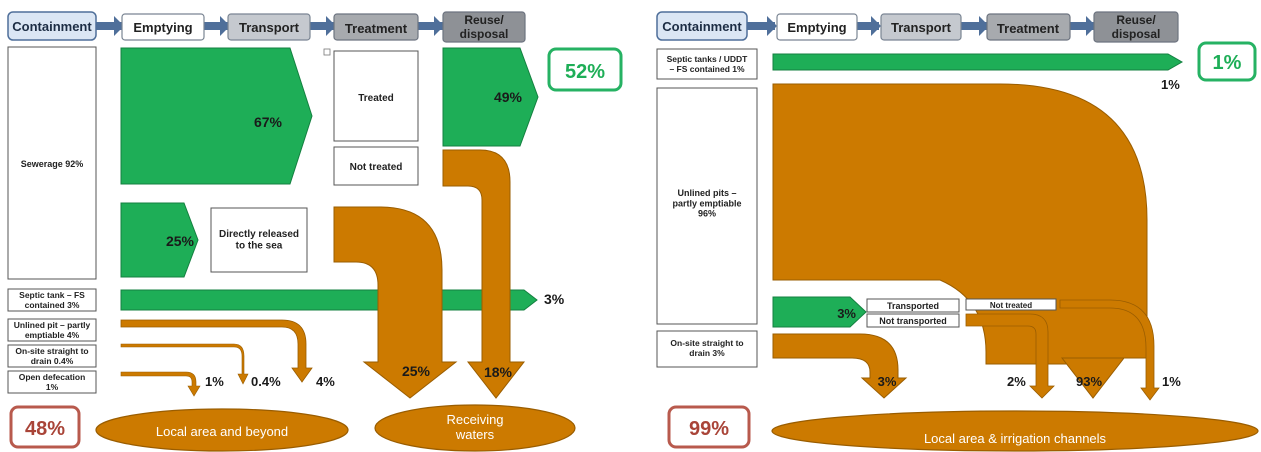  I want to click on r-label-3b: 3%, so click(887, 381).